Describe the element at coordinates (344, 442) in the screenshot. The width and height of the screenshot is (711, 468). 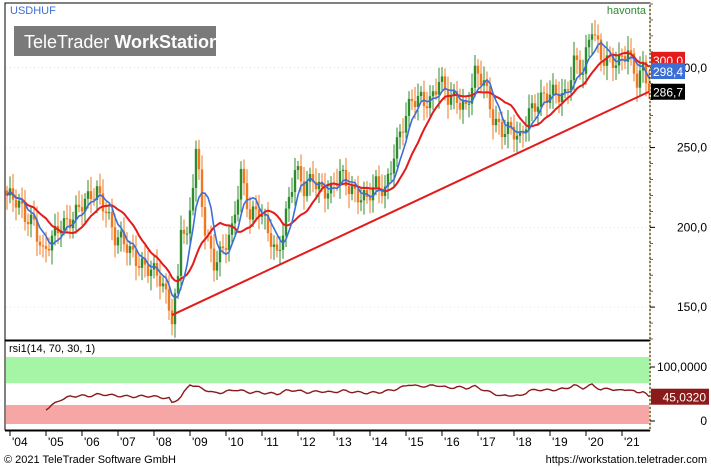
I see `time-tick-label: '13` at that location.